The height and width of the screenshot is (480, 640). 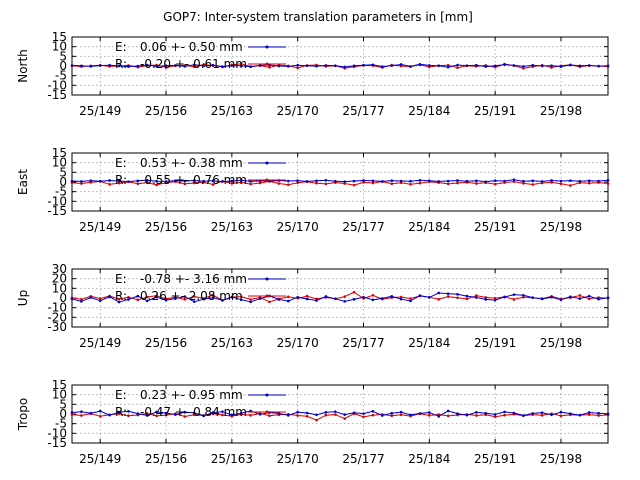 I want to click on x-tick-label: 25/177, so click(x=363, y=343).